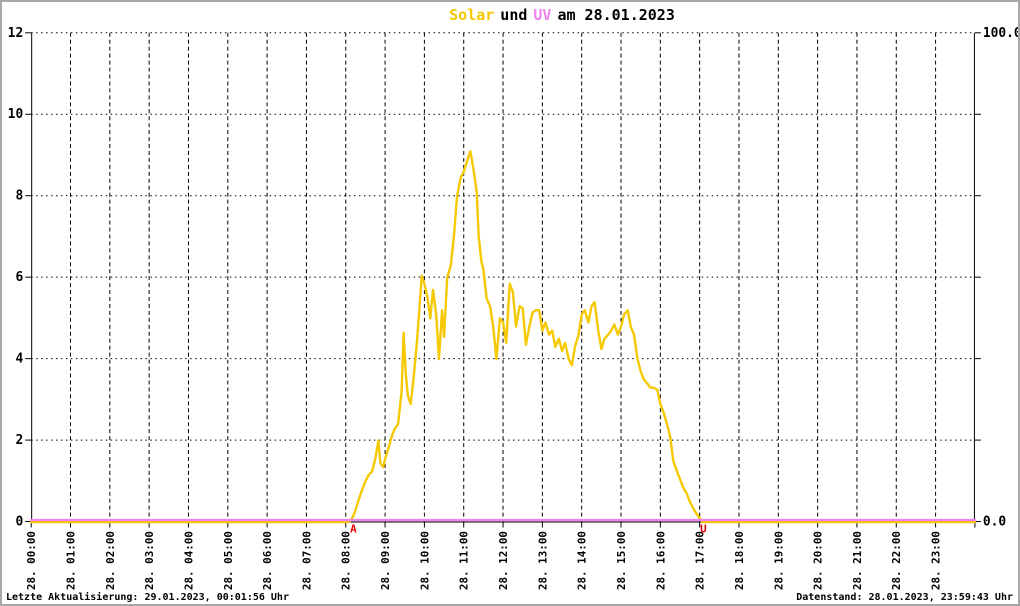  I want to click on y-axis-label-left: 2, so click(19, 440).